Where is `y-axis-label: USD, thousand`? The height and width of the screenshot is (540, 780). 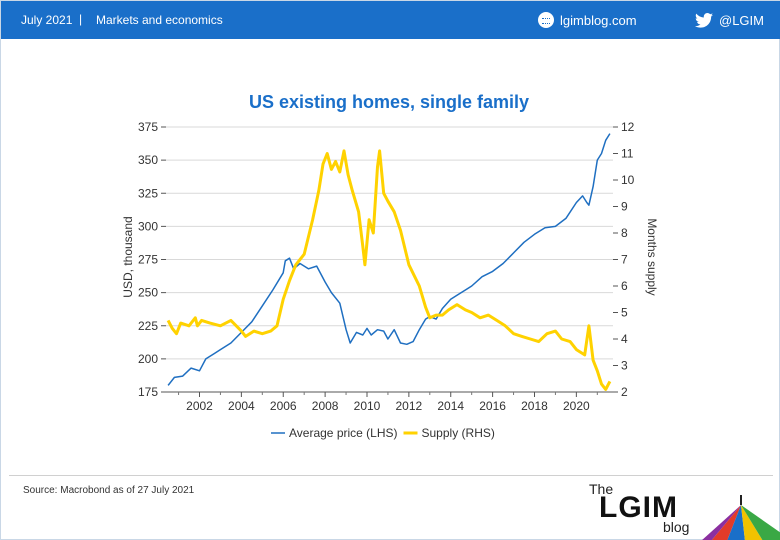
y-axis-label: USD, thousand is located at coordinates (128, 256).